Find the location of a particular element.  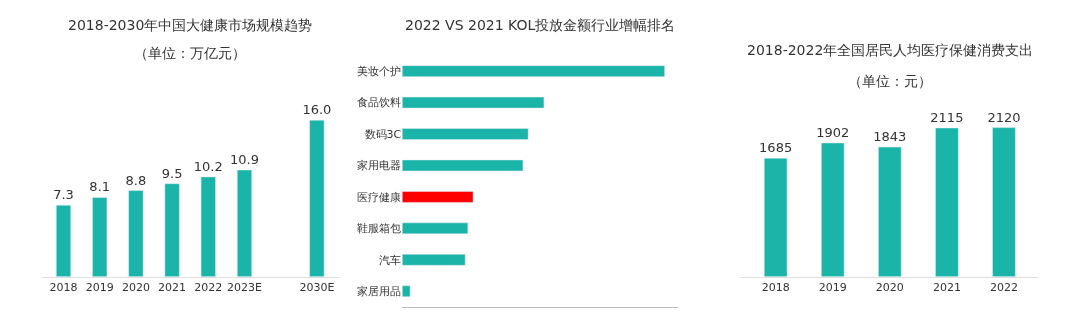

y-tick-label: 数码3C is located at coordinates (383, 134).